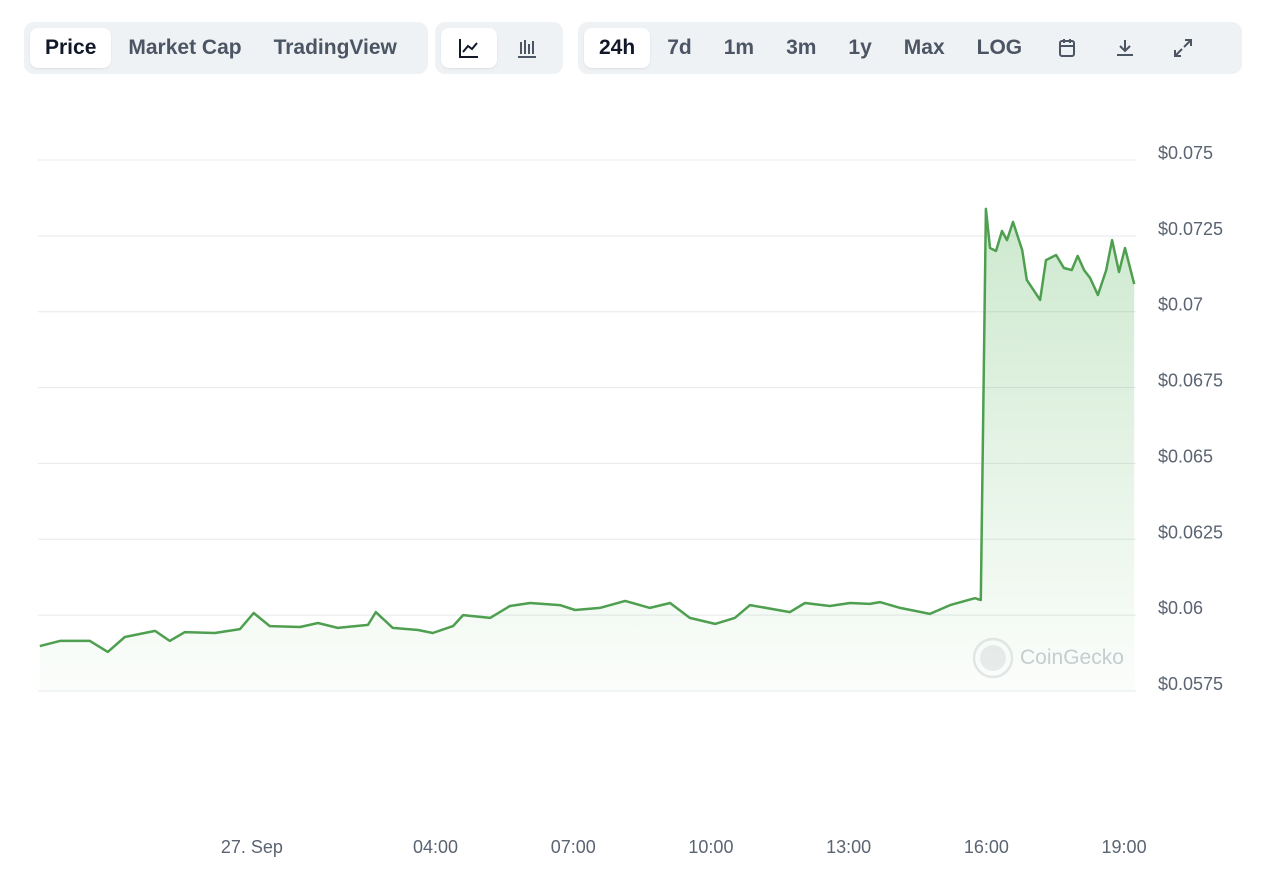 The height and width of the screenshot is (874, 1280). What do you see at coordinates (1190, 381) in the screenshot?
I see `y-tick-label: $0.0675` at bounding box center [1190, 381].